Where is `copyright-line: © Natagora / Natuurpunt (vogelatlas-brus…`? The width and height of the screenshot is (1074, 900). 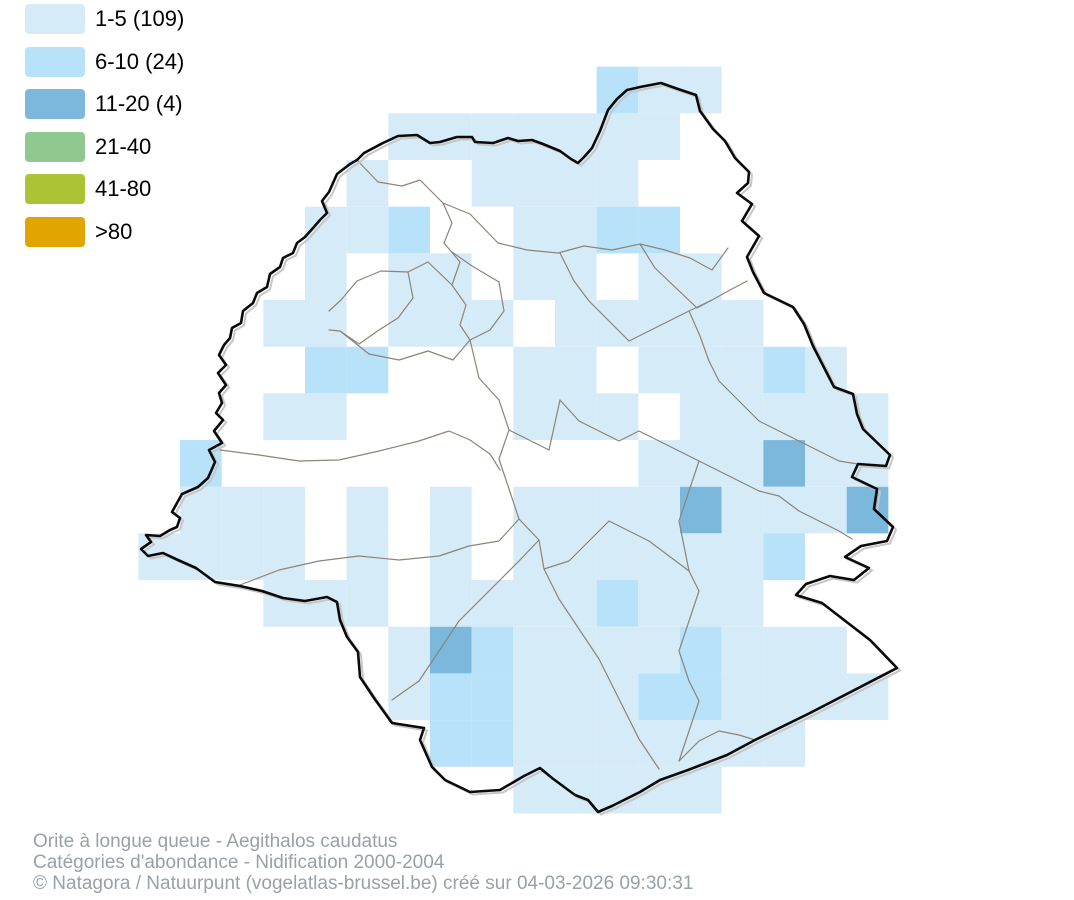 copyright-line: © Natagora / Natuurpunt (vogelatlas-brus… is located at coordinates (363, 883).